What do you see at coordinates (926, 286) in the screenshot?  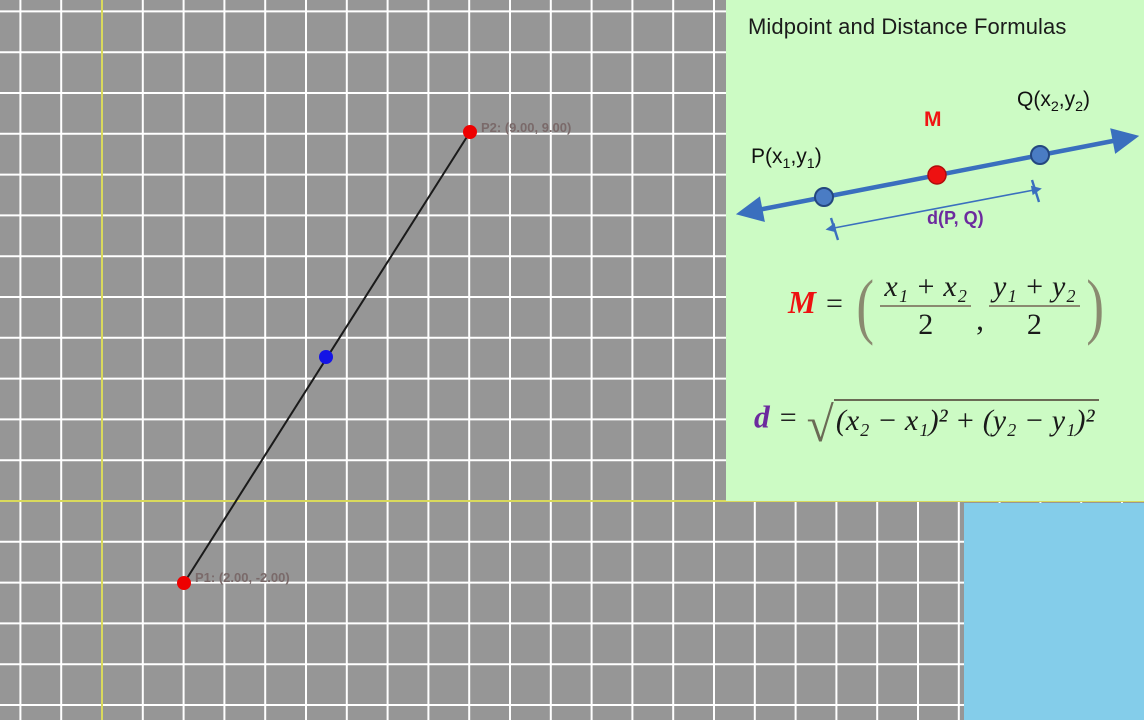 I see `midpoint-num-x: x₁ + x₂` at bounding box center [926, 286].